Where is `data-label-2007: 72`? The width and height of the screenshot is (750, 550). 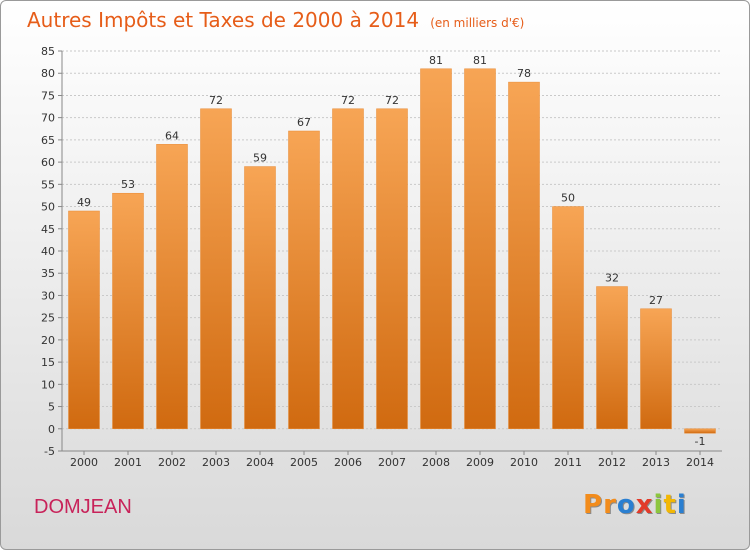
data-label-2007: 72 is located at coordinates (392, 100).